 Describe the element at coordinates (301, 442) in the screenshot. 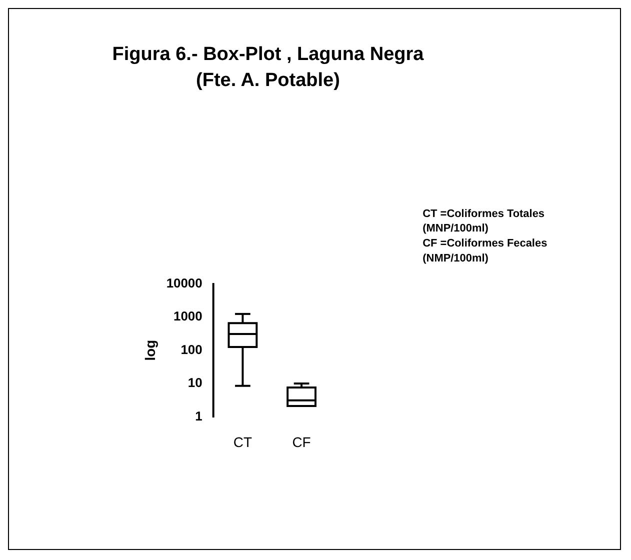

I see `x-tick-label: CF` at that location.